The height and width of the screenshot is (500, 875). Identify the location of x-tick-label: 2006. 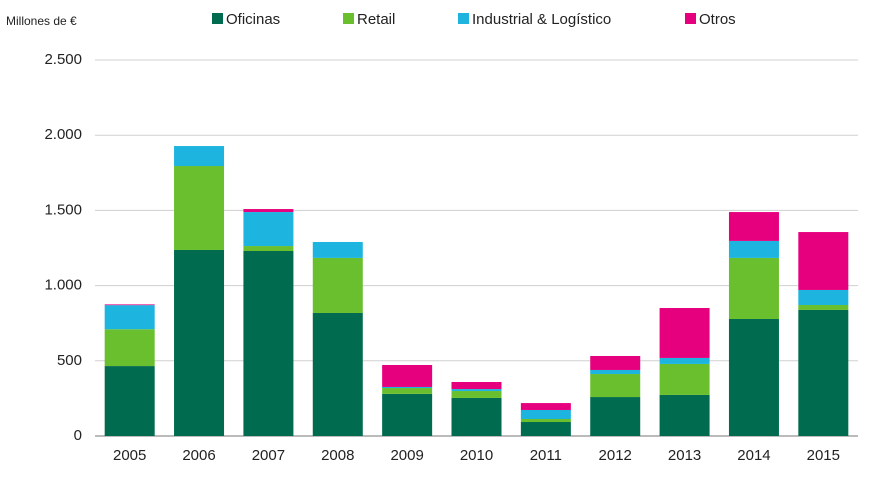
(198, 455).